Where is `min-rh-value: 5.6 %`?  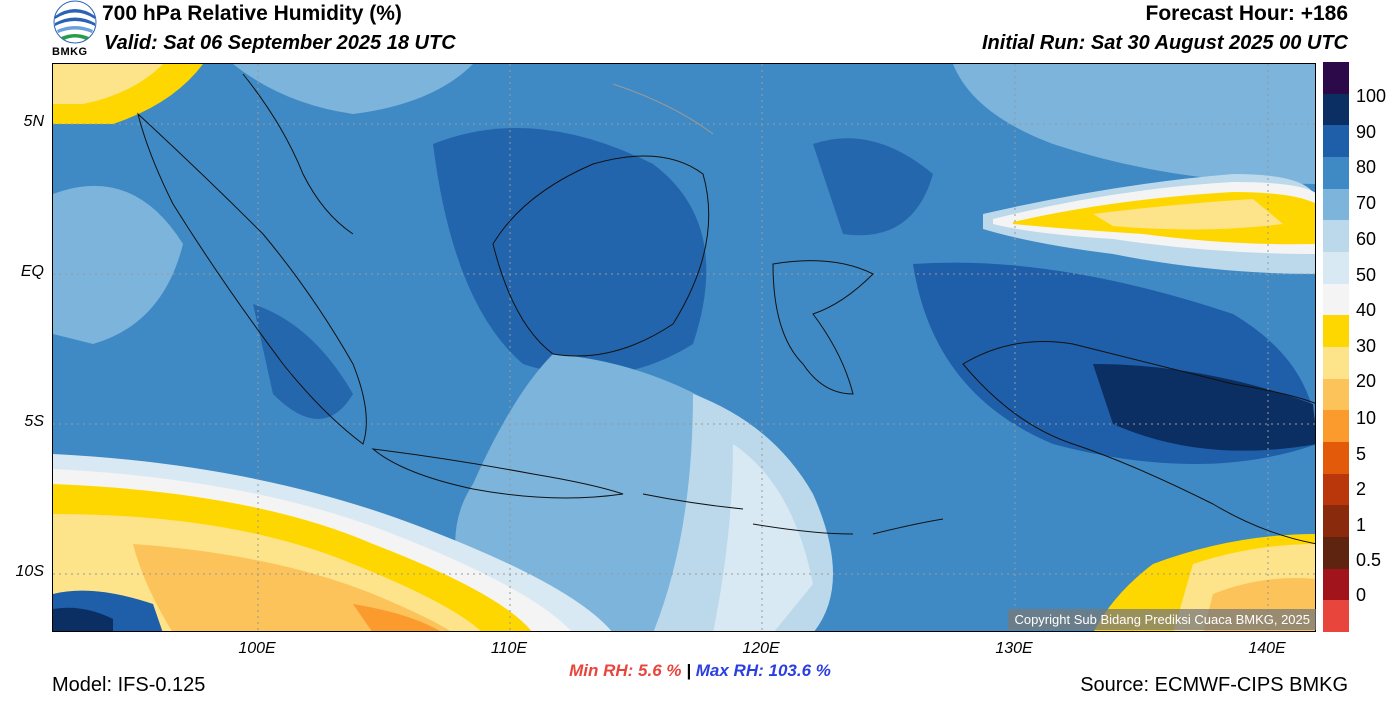
min-rh-value: 5.6 % is located at coordinates (660, 670).